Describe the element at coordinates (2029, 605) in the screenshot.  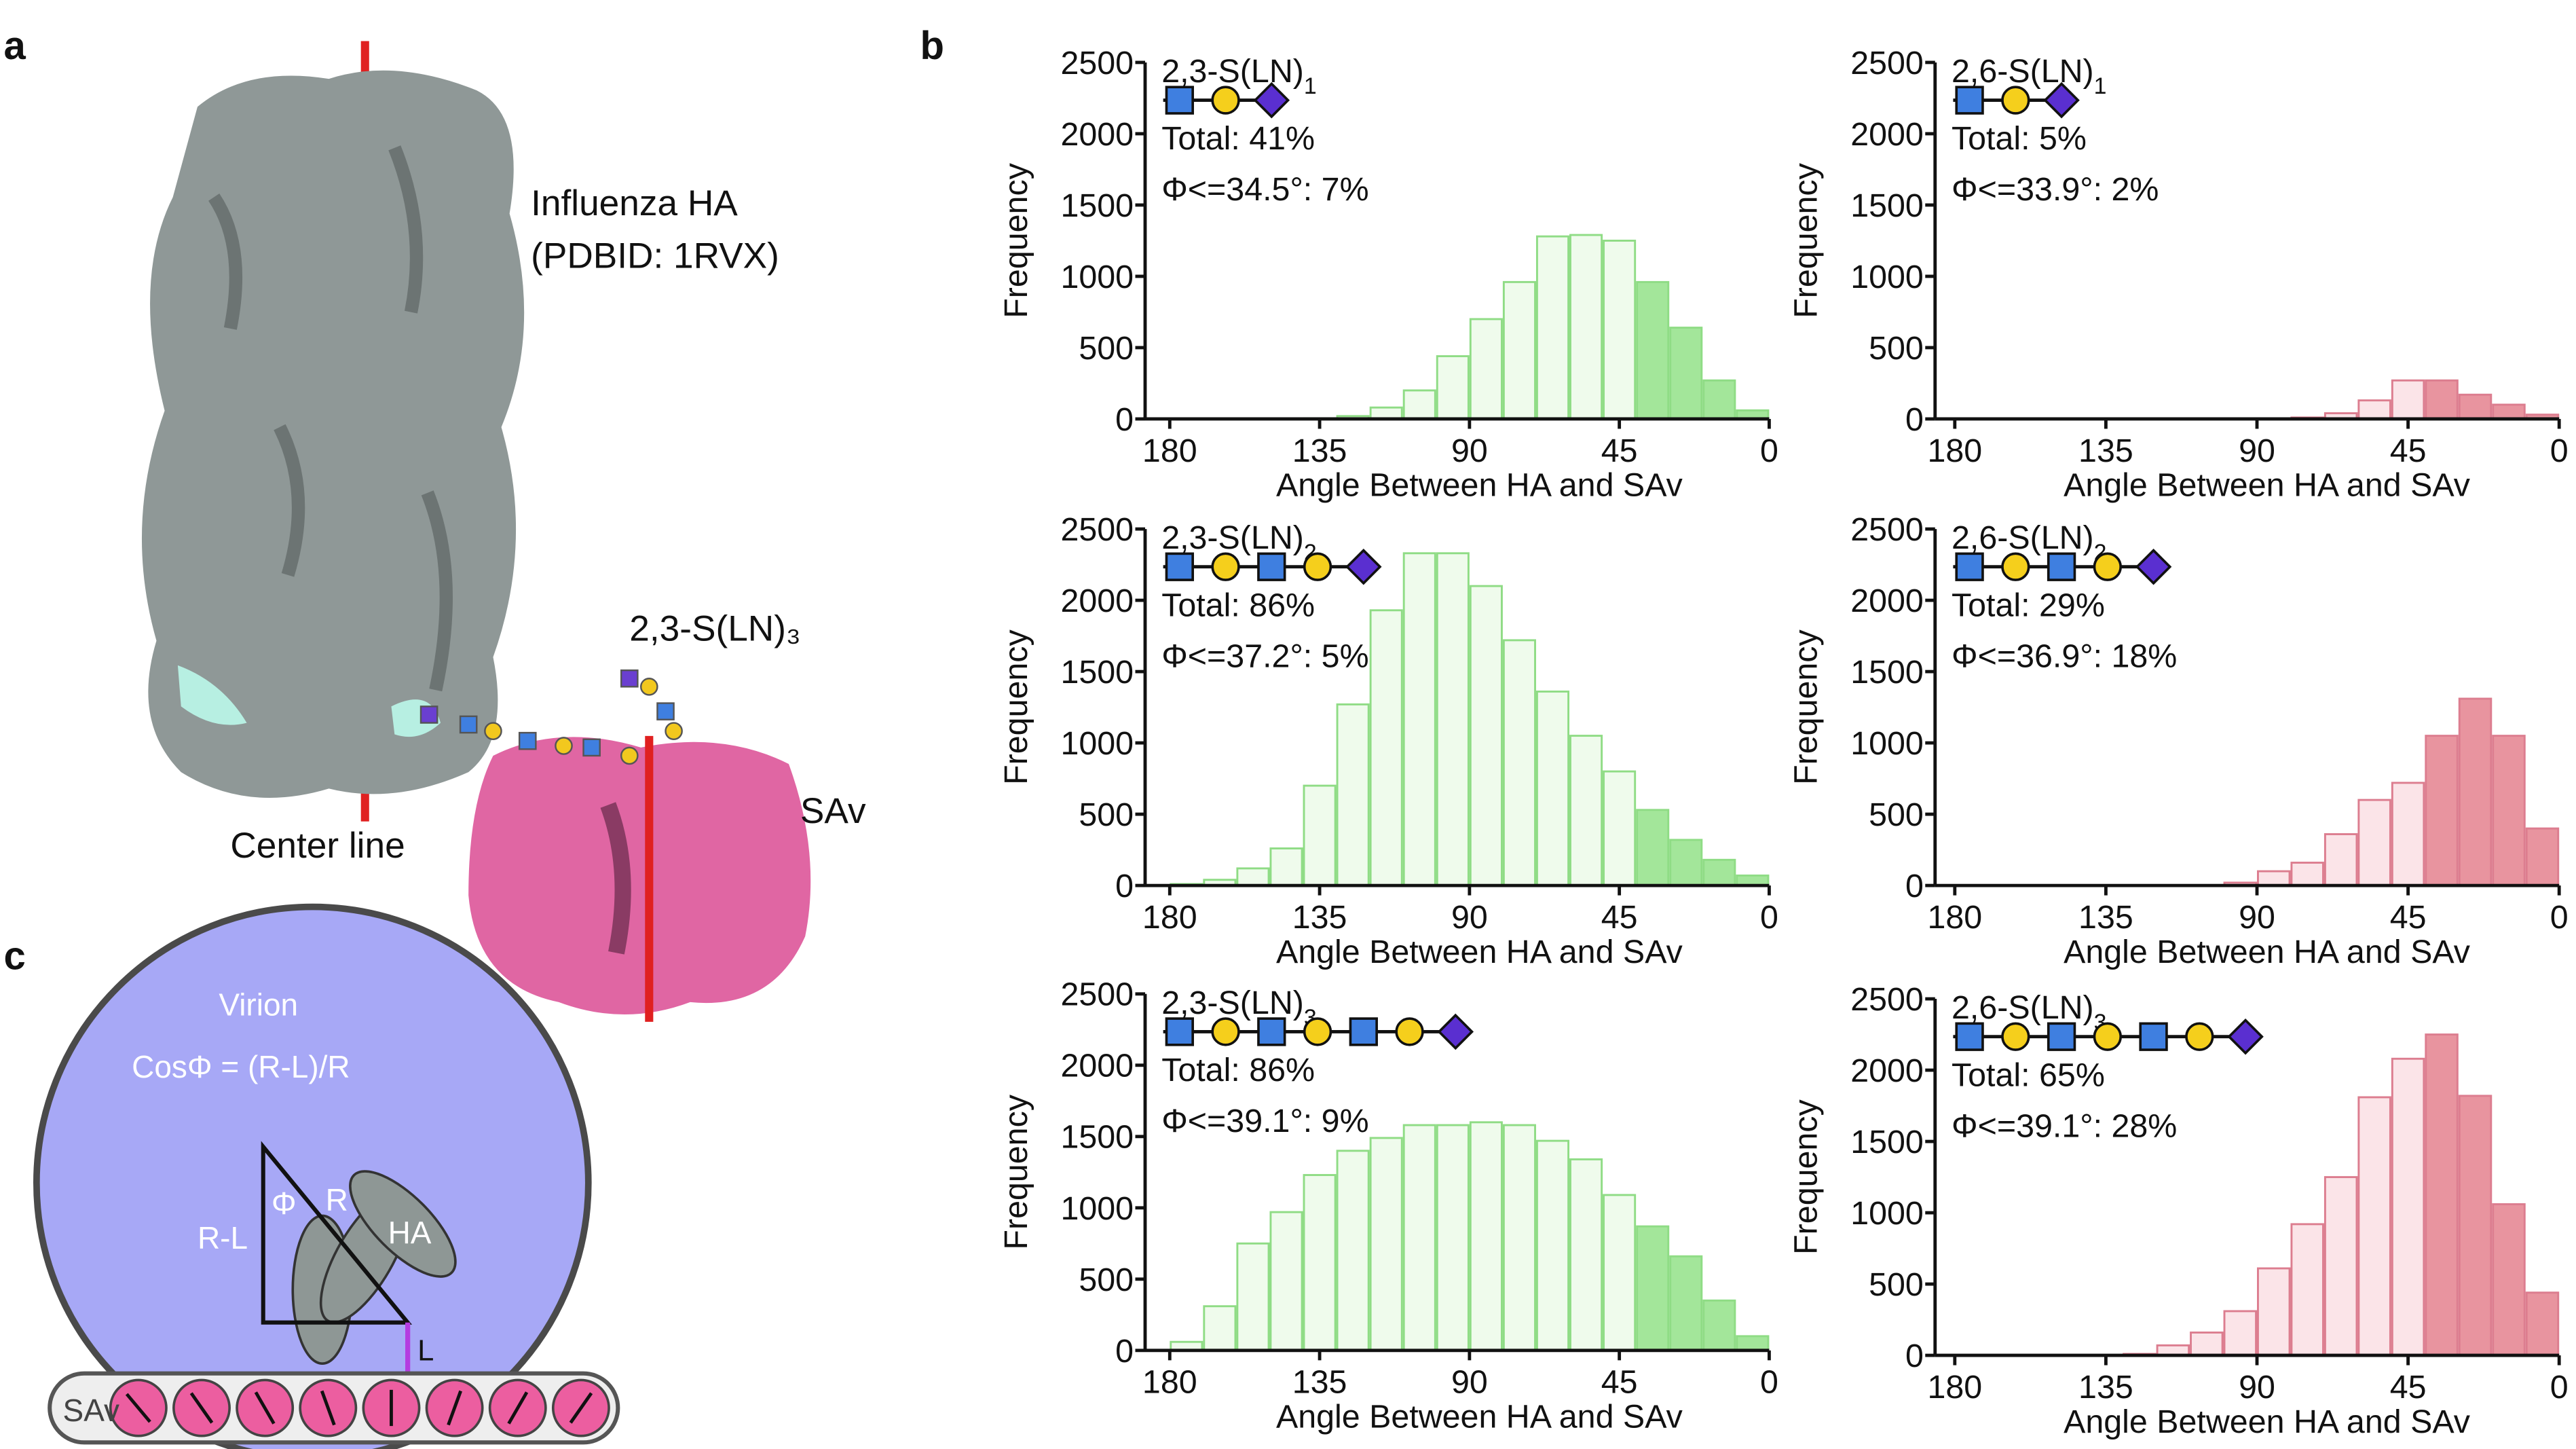
I see `annotation: Total: 29%` at that location.